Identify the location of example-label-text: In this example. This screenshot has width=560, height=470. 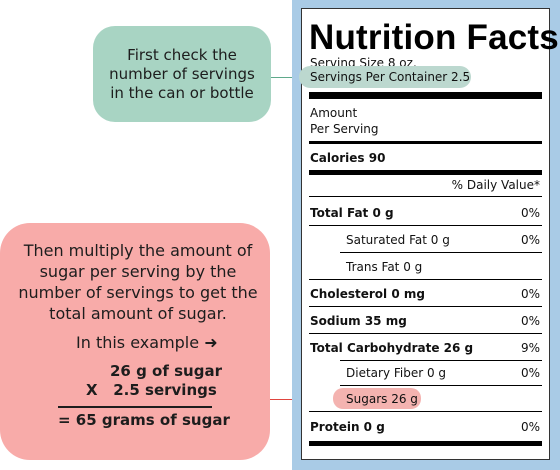
(138, 342).